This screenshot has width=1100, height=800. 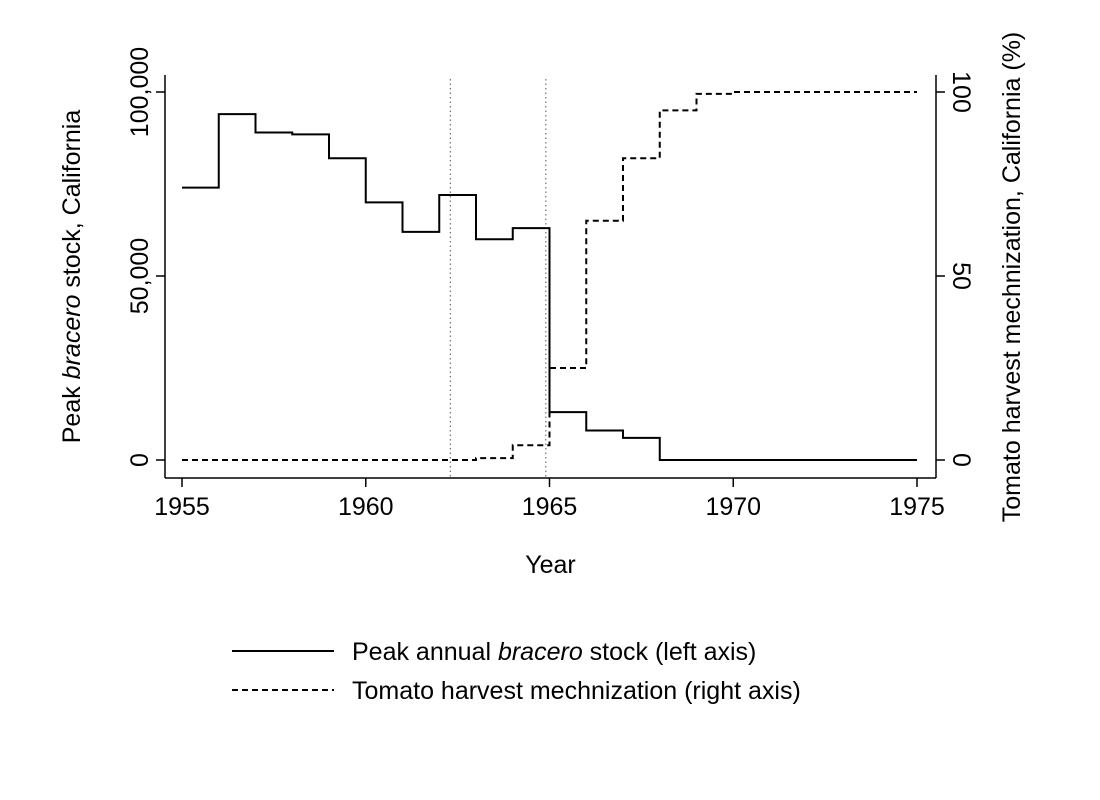 I want to click on y-right-tick-label: 50, so click(x=961, y=276).